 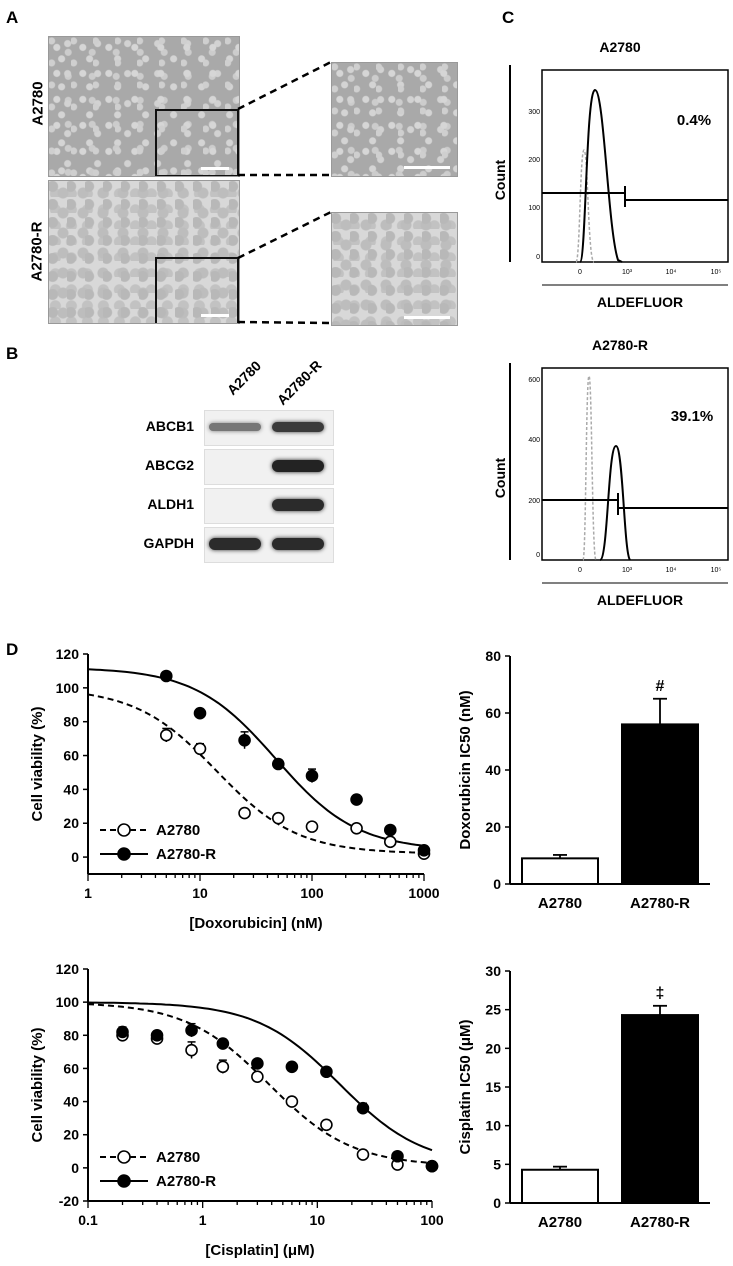 What do you see at coordinates (394, 269) in the screenshot?
I see `micrograph-a2780r-zoom` at bounding box center [394, 269].